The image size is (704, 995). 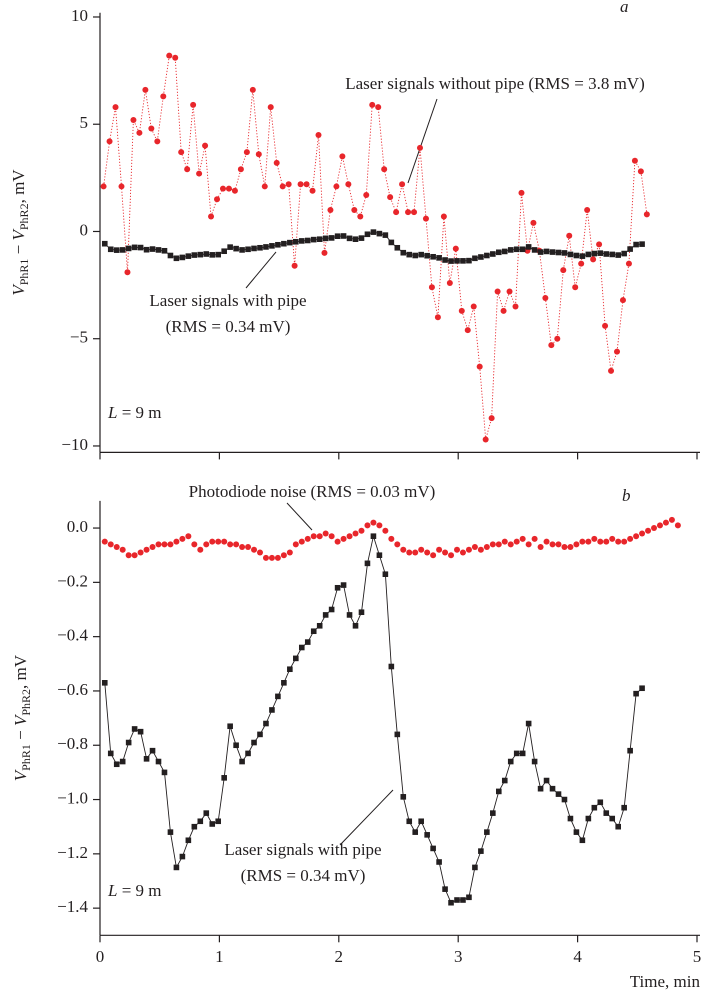 I want to click on length-label-part: = 9 m, so click(x=139, y=890).